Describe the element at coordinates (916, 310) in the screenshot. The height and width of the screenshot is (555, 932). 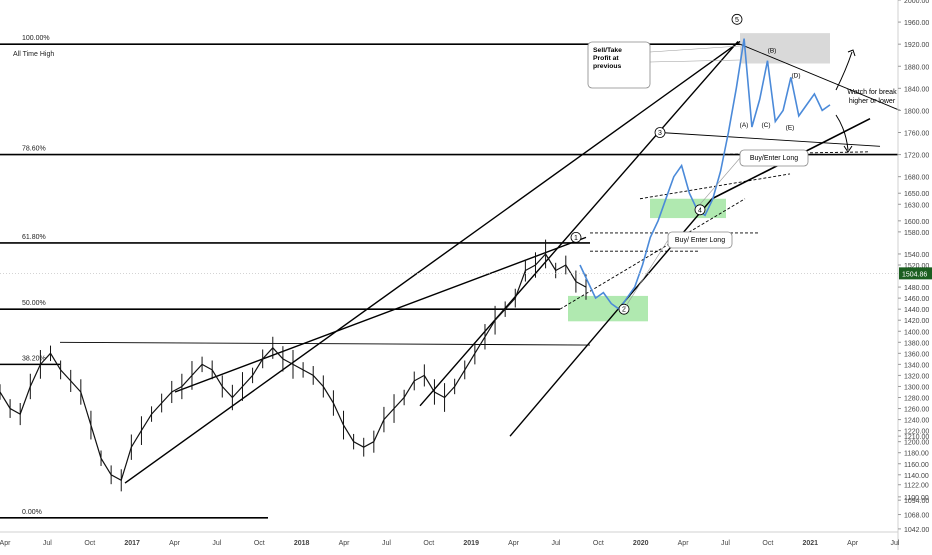
I see `price-tick-label: 1440.00` at that location.